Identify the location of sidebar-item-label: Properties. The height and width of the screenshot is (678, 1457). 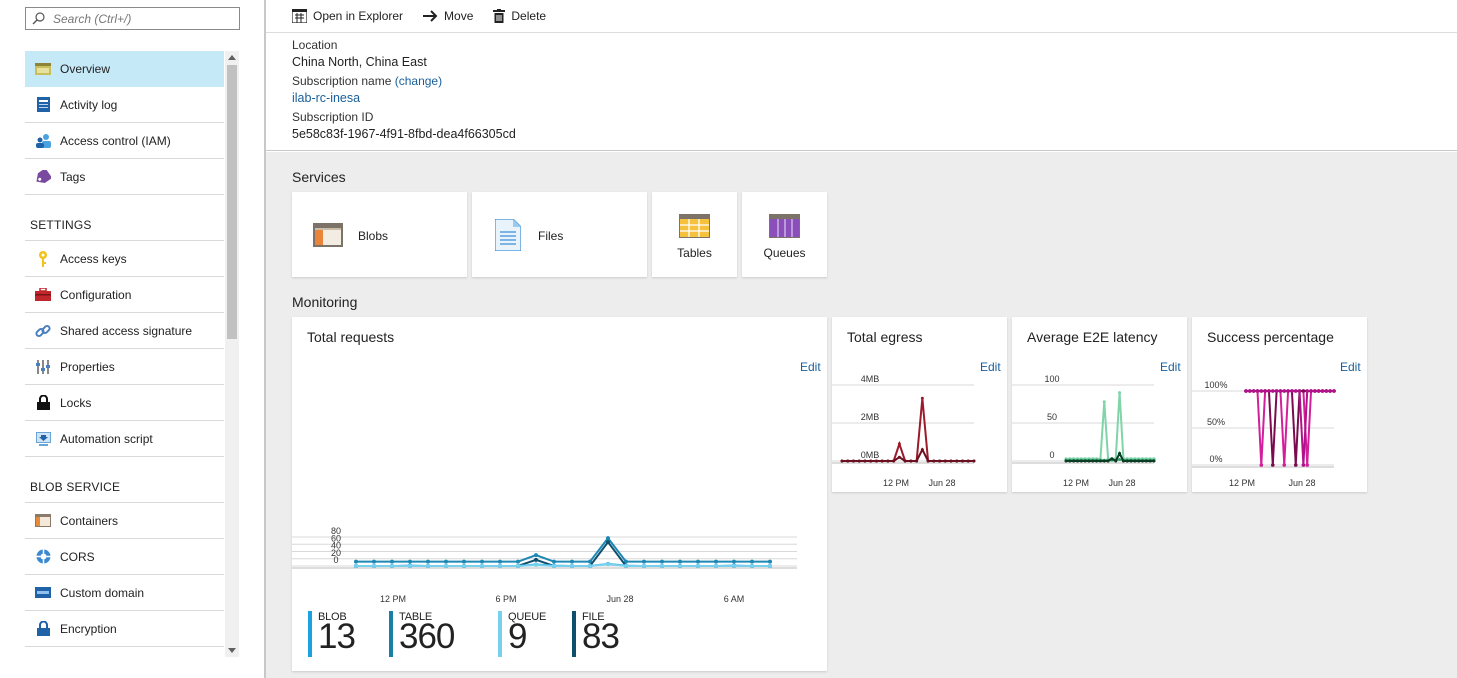
(87, 366).